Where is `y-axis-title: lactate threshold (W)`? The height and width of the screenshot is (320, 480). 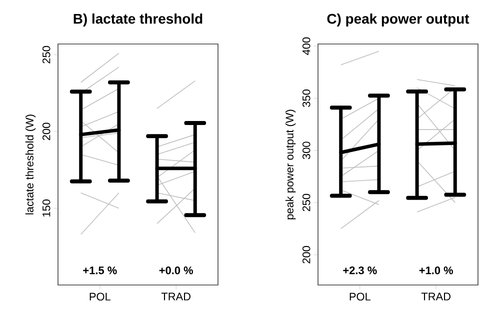
y-axis-title: lactate threshold (W) is located at coordinates (30, 164).